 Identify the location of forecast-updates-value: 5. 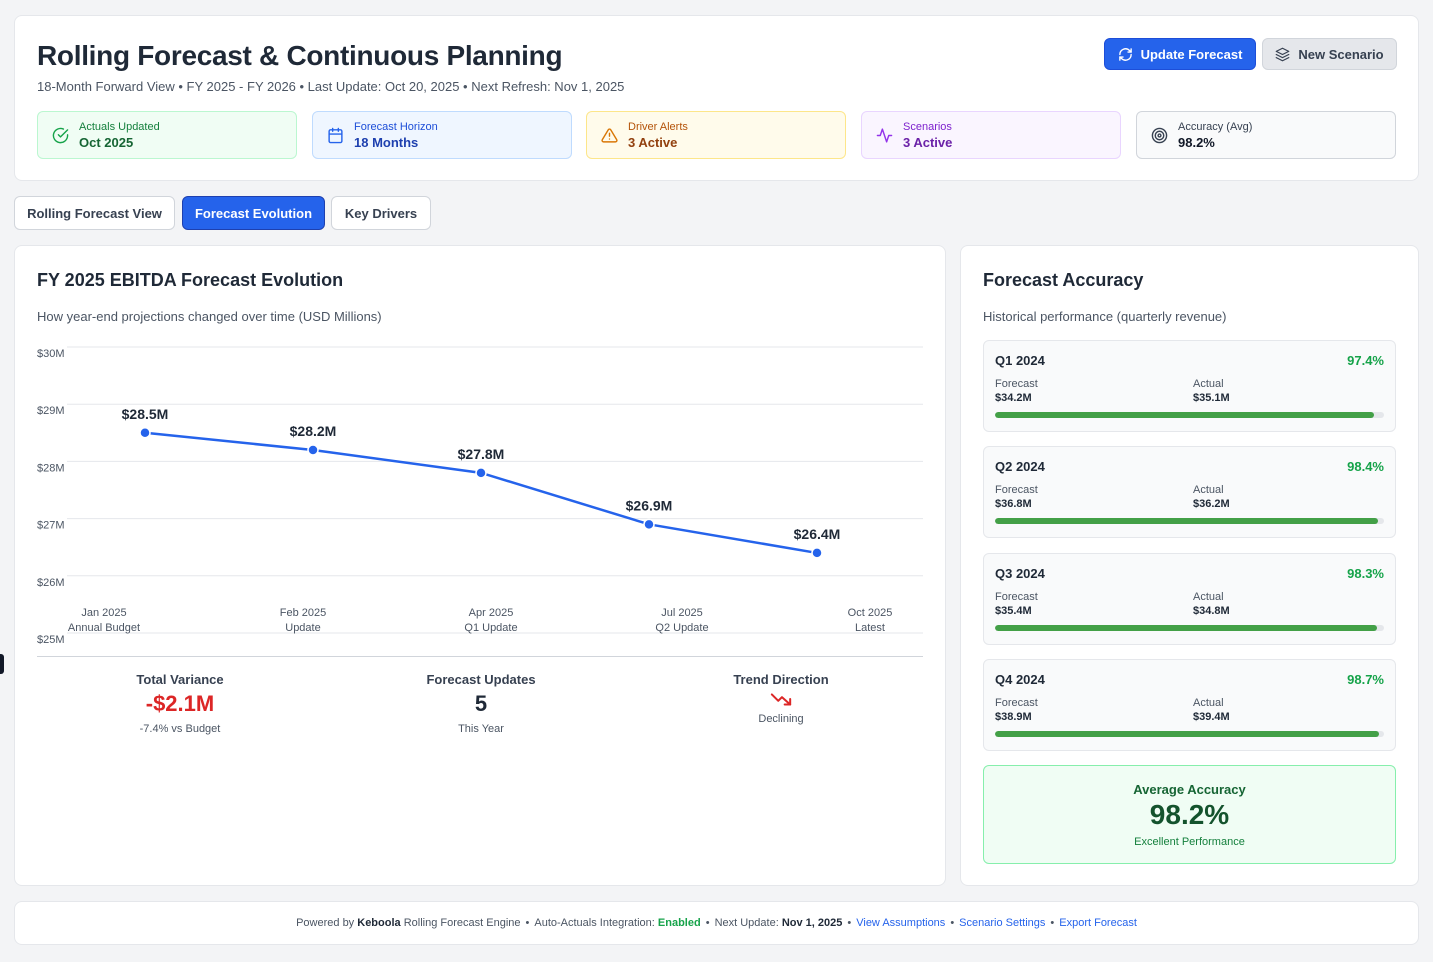
(481, 703).